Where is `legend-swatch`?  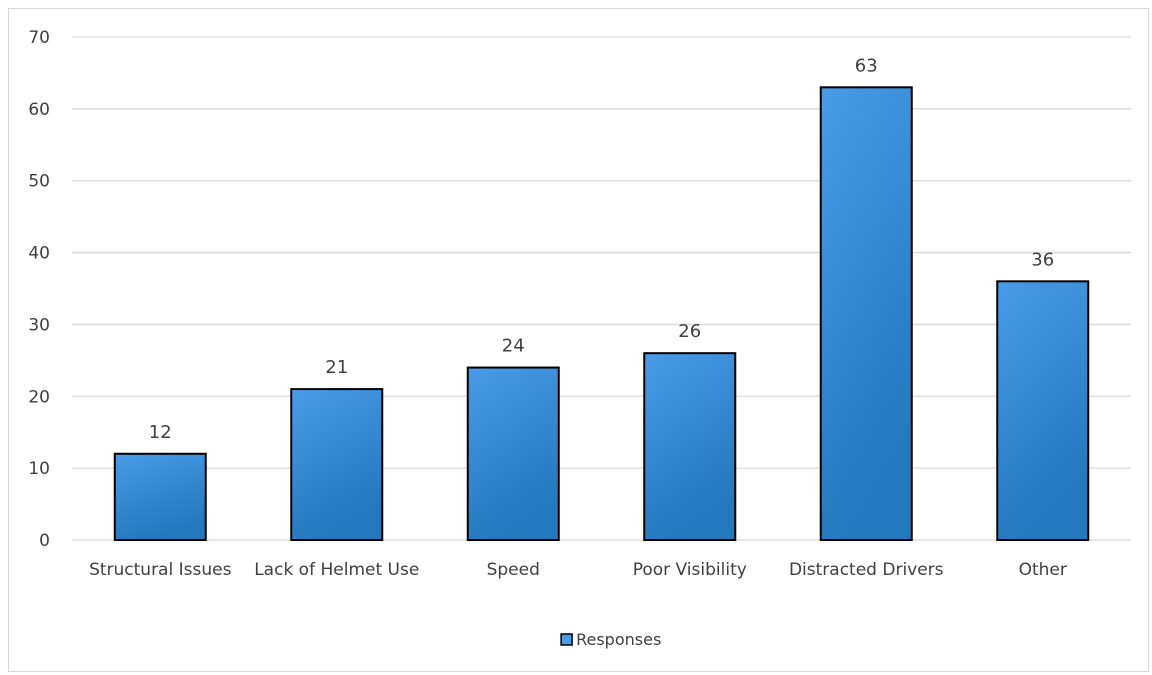
legend-swatch is located at coordinates (566, 639).